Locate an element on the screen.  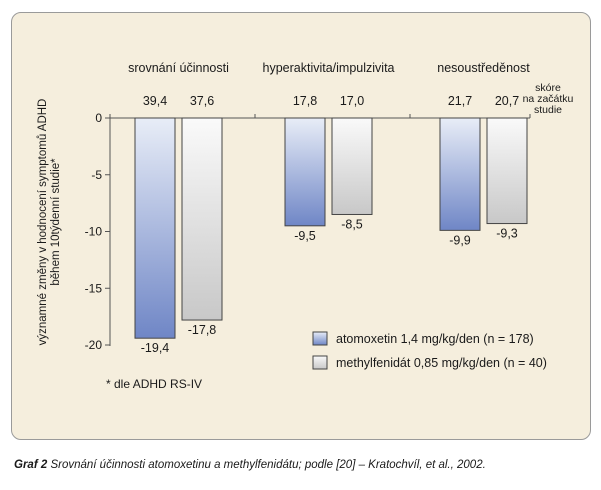
legend-label: methylfenidát 0,85 mg/kg/den (n = 40) is located at coordinates (441, 363).